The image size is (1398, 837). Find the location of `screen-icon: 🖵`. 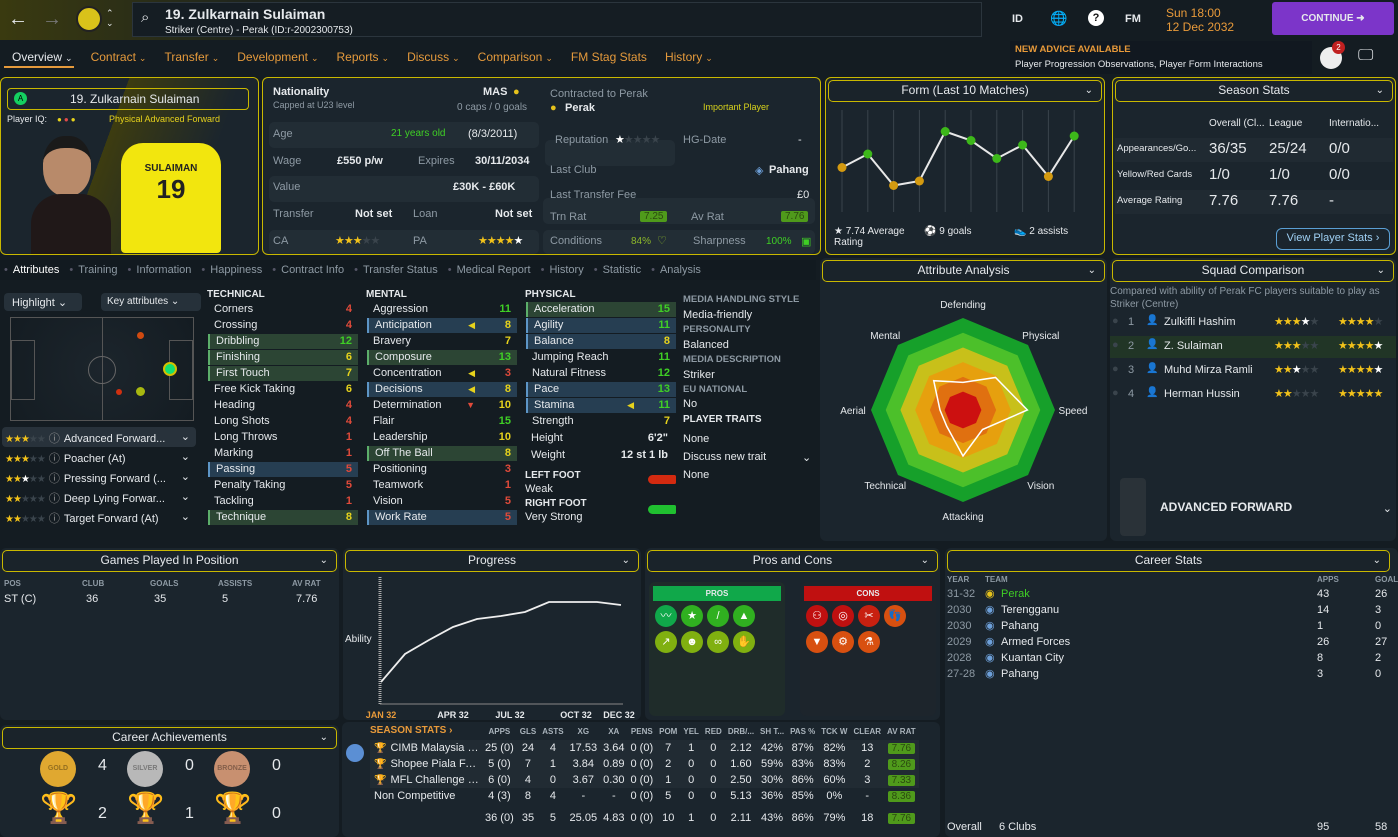

screen-icon: 🖵 is located at coordinates (1366, 55).